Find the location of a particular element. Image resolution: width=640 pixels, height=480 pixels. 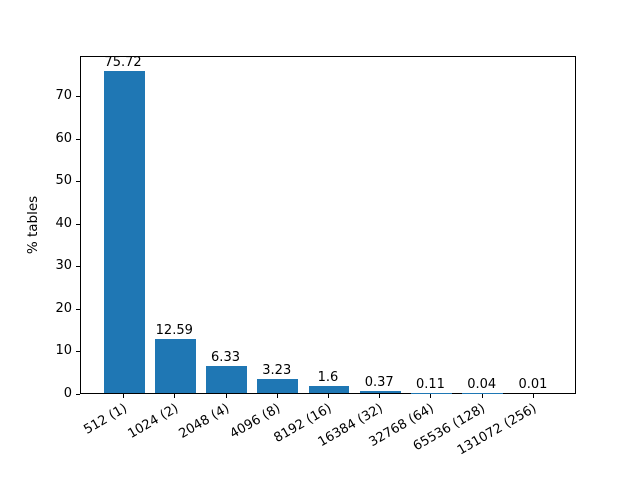

bar-value-label: 0.37 is located at coordinates (379, 383).